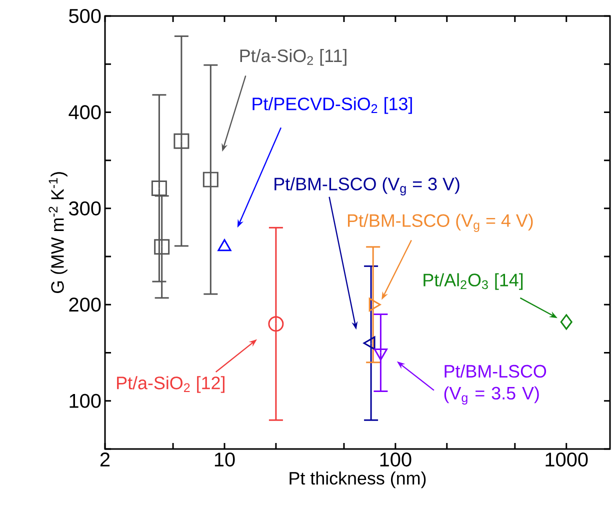 Image resolution: width=613 pixels, height=516 pixels. What do you see at coordinates (58, 233) in the screenshot?
I see `y-axis-title: G (MW m$^{-2}$ K$^{-1}$)` at bounding box center [58, 233].